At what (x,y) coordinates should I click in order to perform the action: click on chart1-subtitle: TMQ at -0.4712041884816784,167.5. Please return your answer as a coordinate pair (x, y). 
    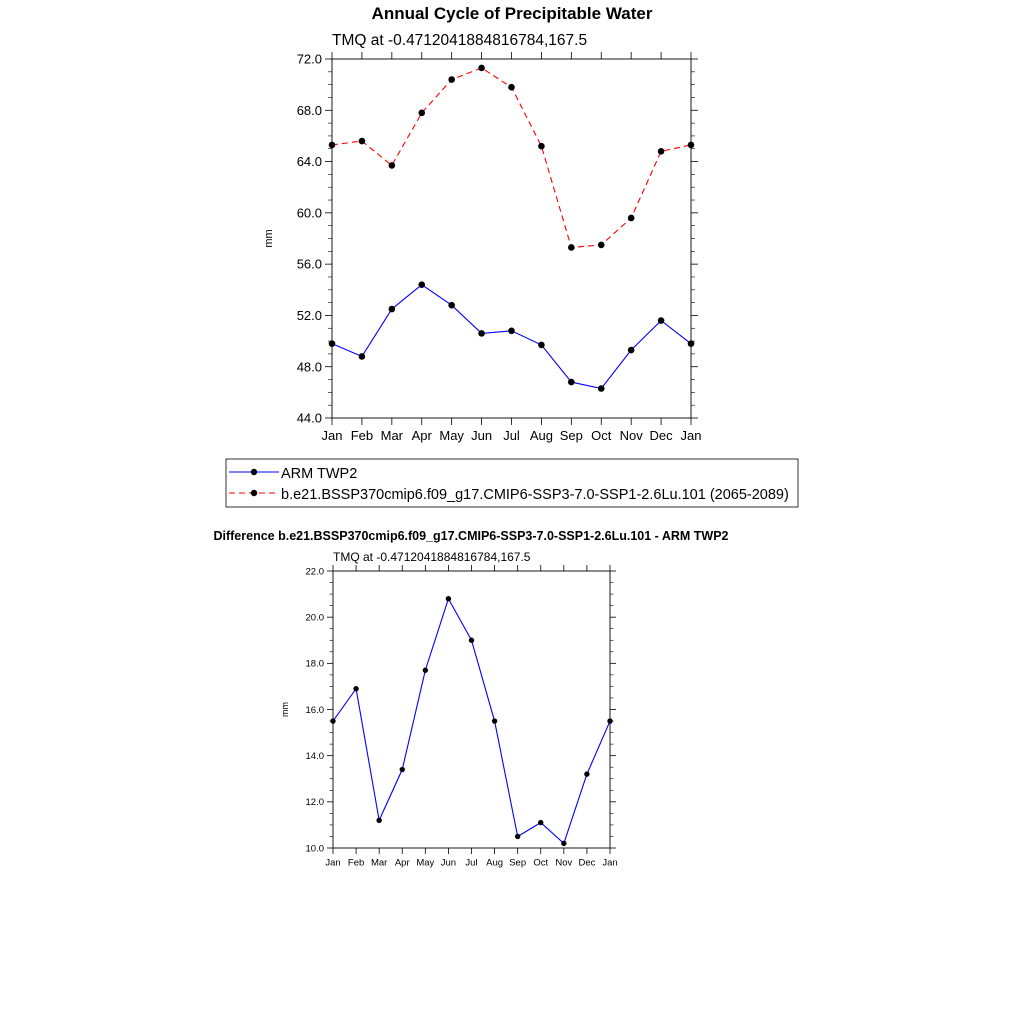
    Looking at the image, I should click on (459, 40).